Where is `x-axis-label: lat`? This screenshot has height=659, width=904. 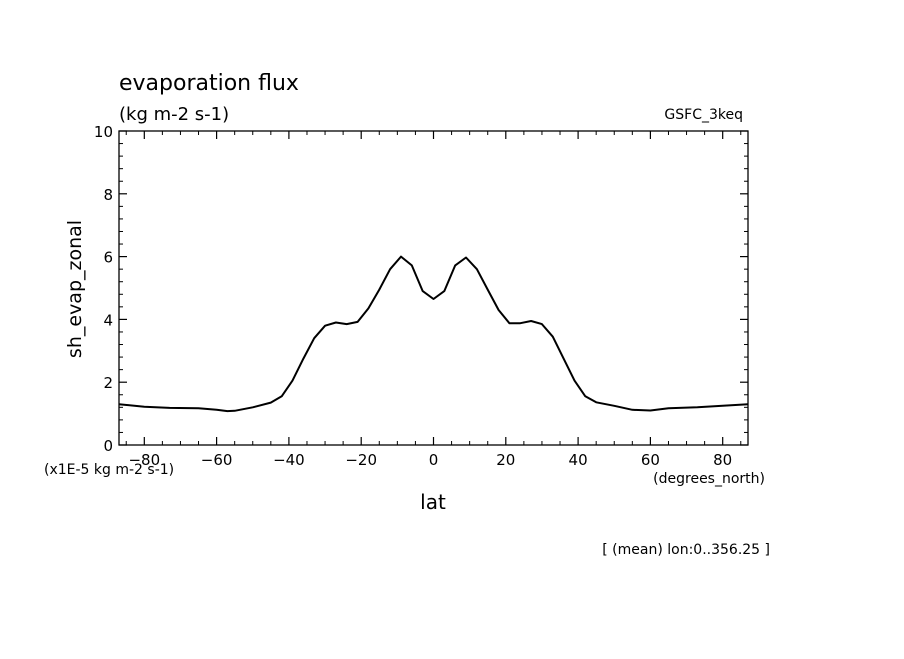
x-axis-label: lat is located at coordinates (433, 502).